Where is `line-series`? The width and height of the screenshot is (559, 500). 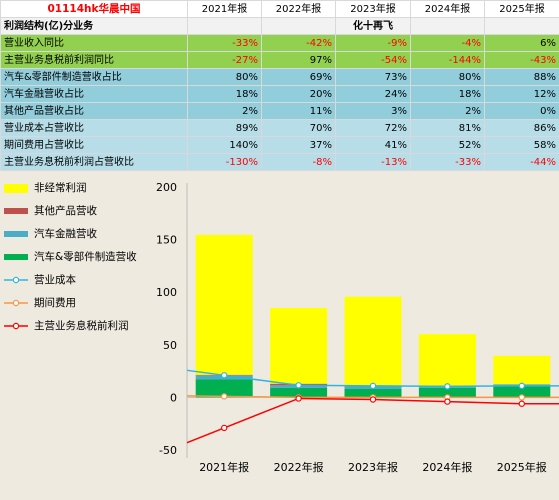 line-series is located at coordinates (372, 420).